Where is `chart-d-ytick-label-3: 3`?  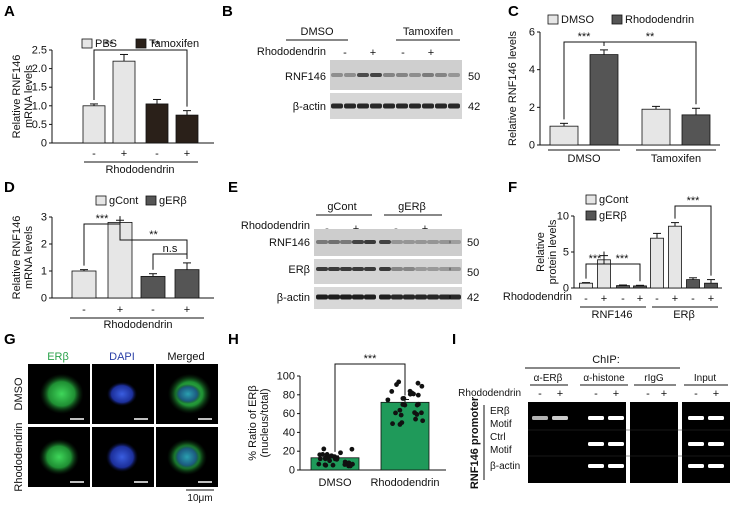 chart-d-ytick-label-3: 3 is located at coordinates (44, 218).